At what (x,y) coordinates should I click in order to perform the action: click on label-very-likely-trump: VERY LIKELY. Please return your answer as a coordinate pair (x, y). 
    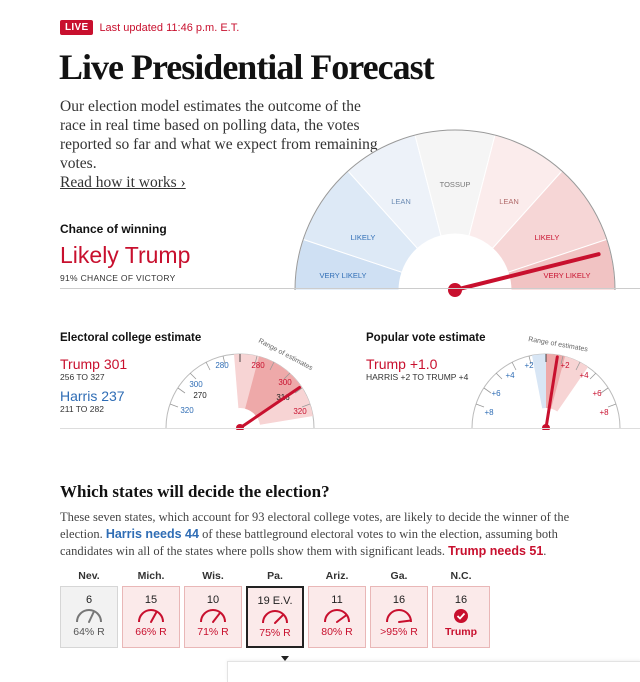
    Looking at the image, I should click on (566, 275).